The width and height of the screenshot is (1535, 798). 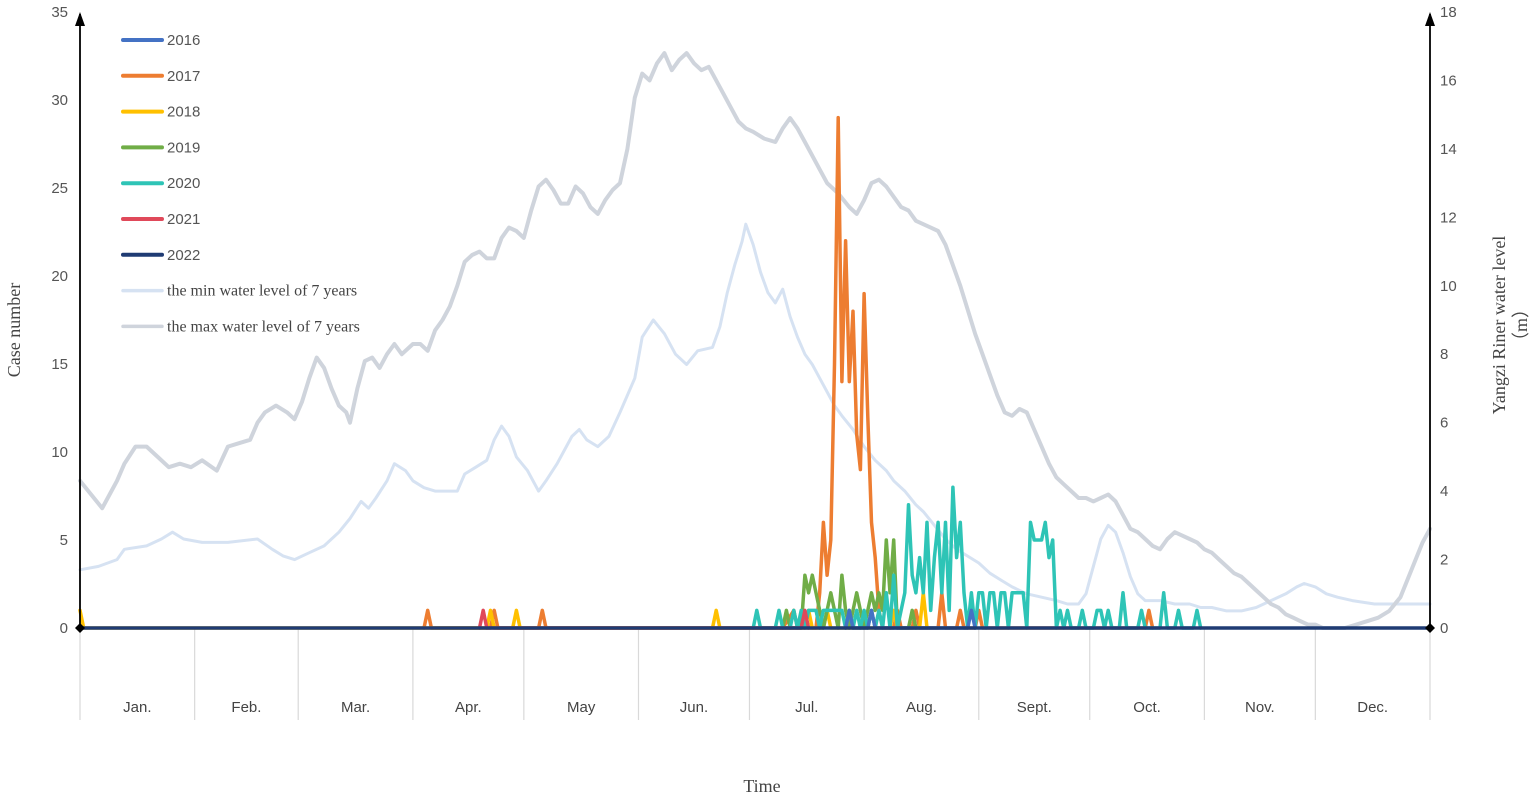 I want to click on right-tick-label: 6, so click(x=1444, y=423).